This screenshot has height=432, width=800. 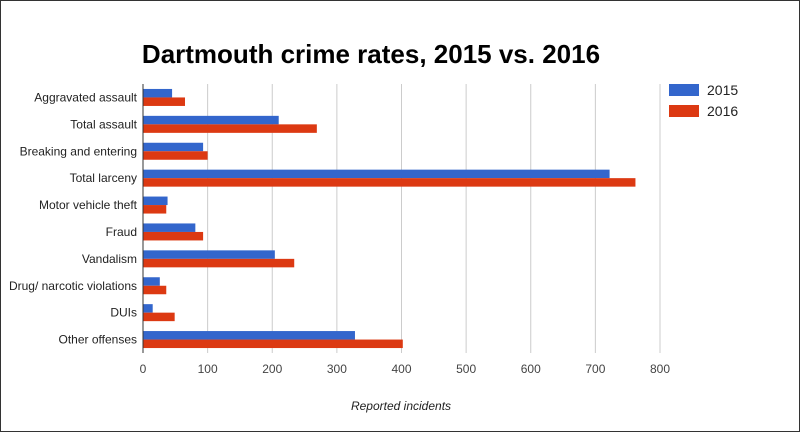 I want to click on x-tick-label-300: 300, so click(x=337, y=369).